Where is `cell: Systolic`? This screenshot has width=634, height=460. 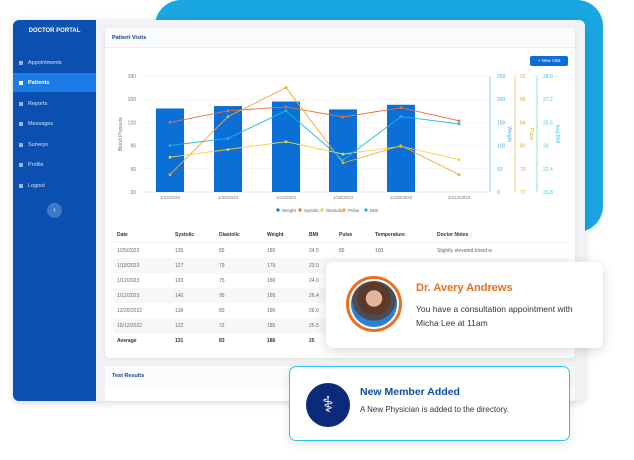
cell: Systolic is located at coordinates (185, 235).